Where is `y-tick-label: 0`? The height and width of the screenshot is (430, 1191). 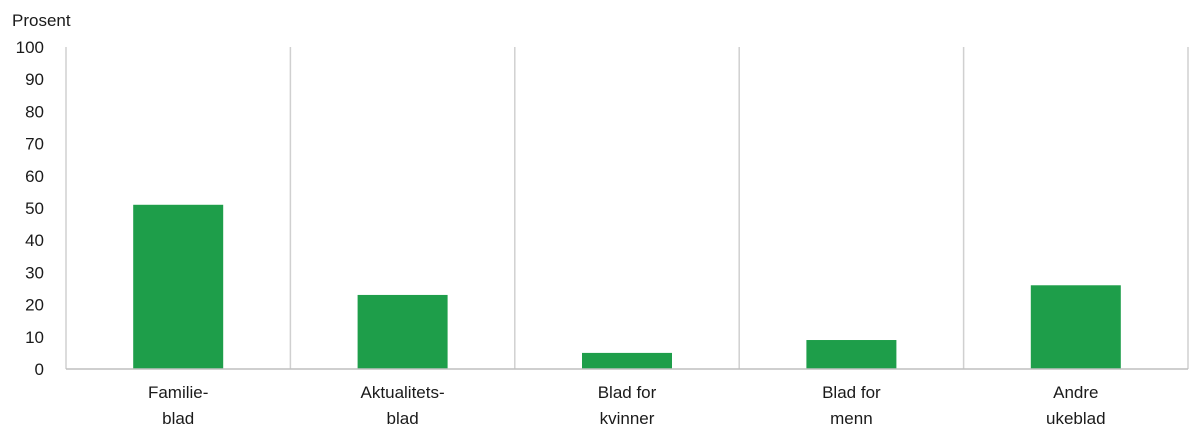 y-tick-label: 0 is located at coordinates (39, 369).